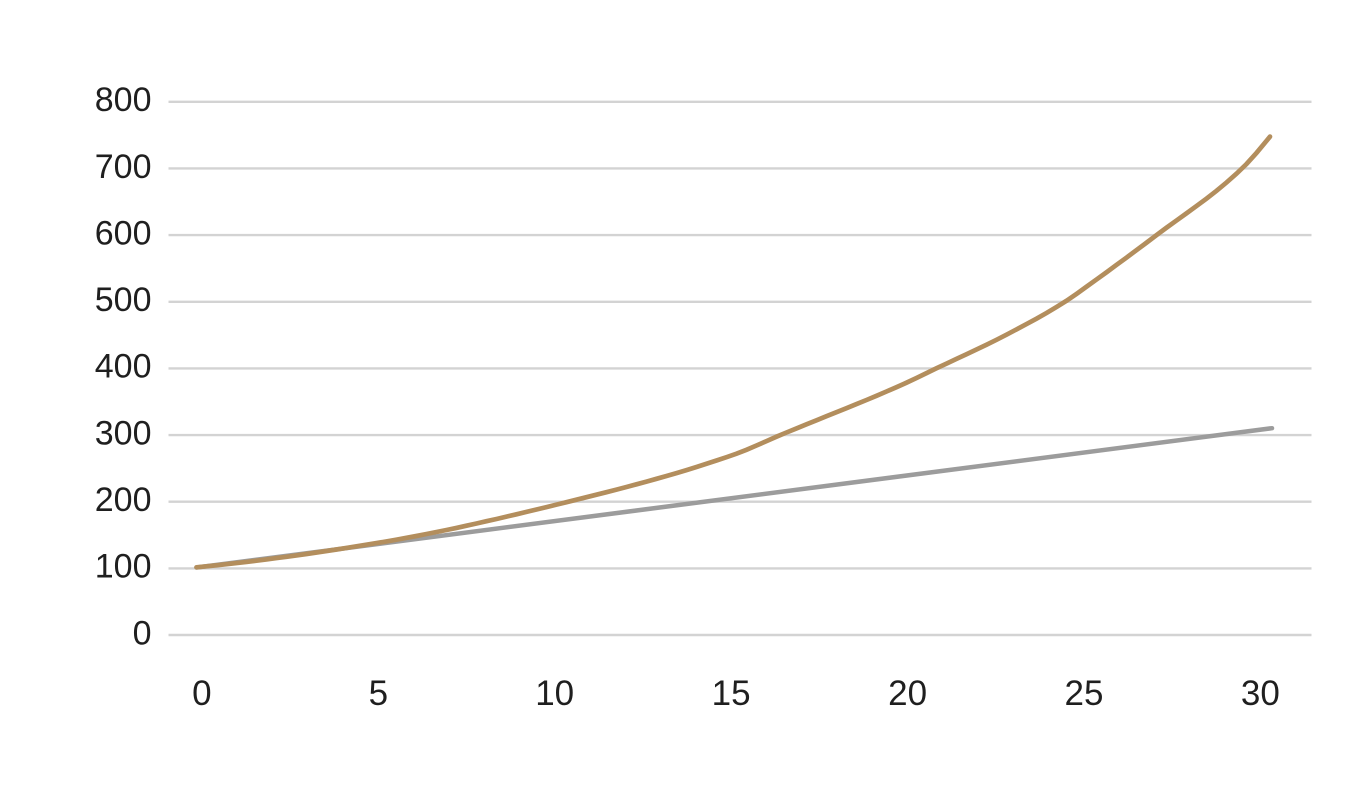  Describe the element at coordinates (1084, 693) in the screenshot. I see `svg-text: 25` at that location.